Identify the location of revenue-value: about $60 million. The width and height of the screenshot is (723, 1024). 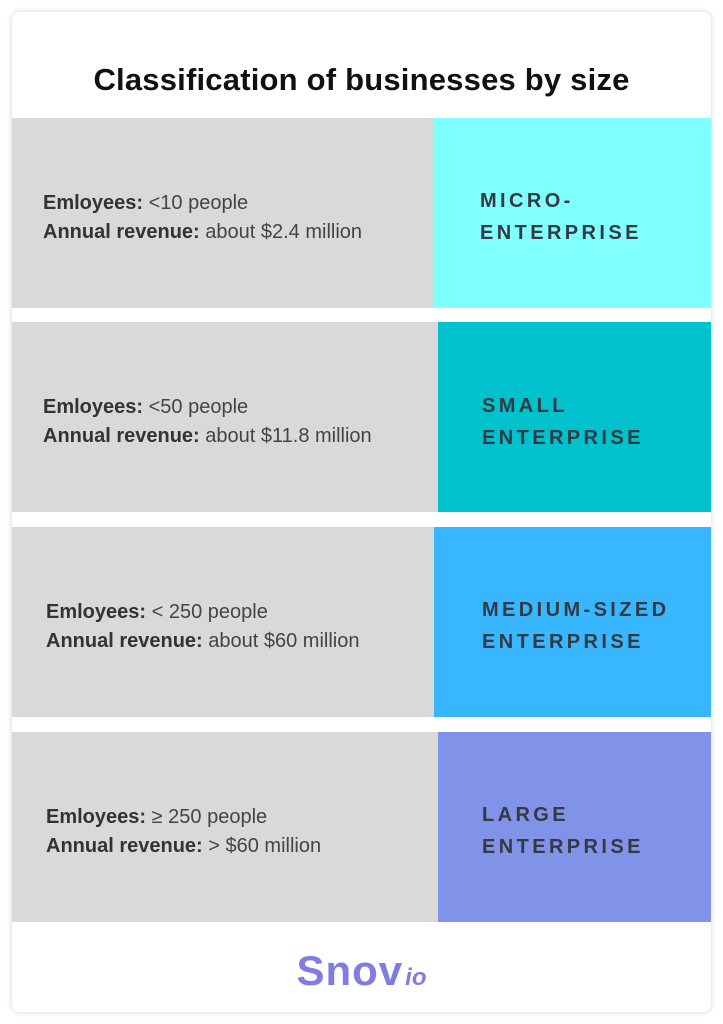
(284, 641).